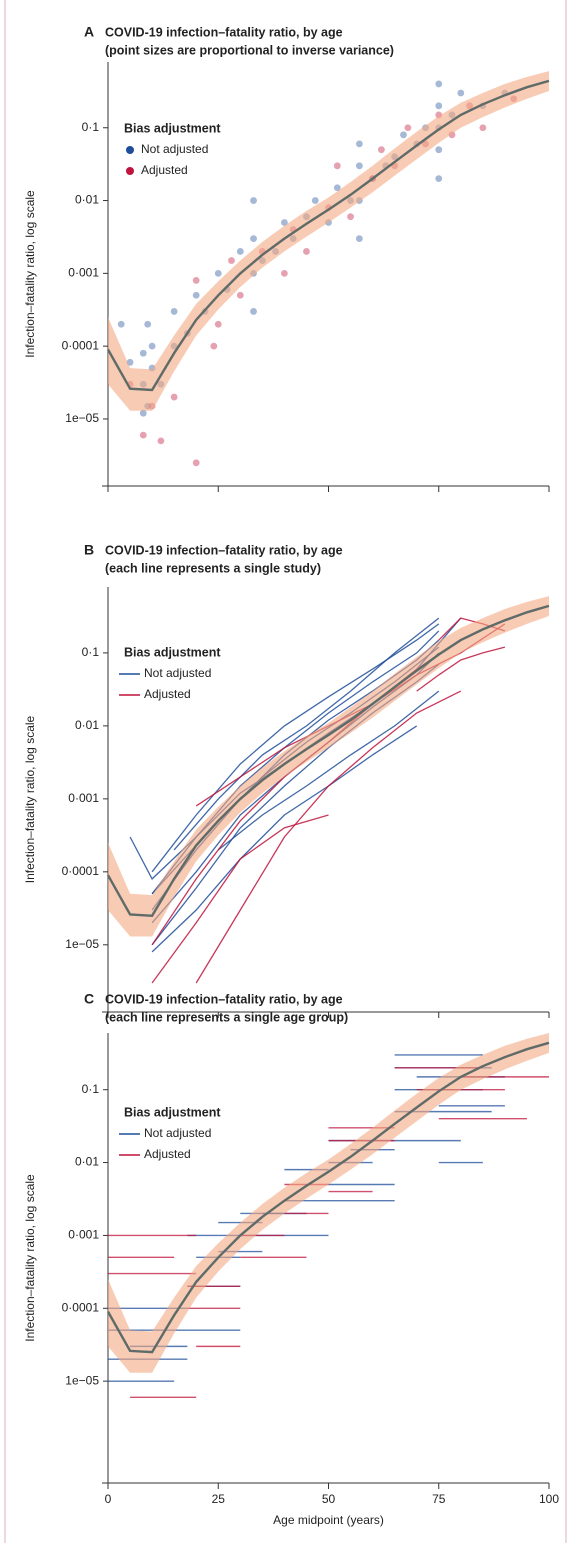 This screenshot has height=1543, width=572. I want to click on x-tick-label: 100, so click(549, 1499).